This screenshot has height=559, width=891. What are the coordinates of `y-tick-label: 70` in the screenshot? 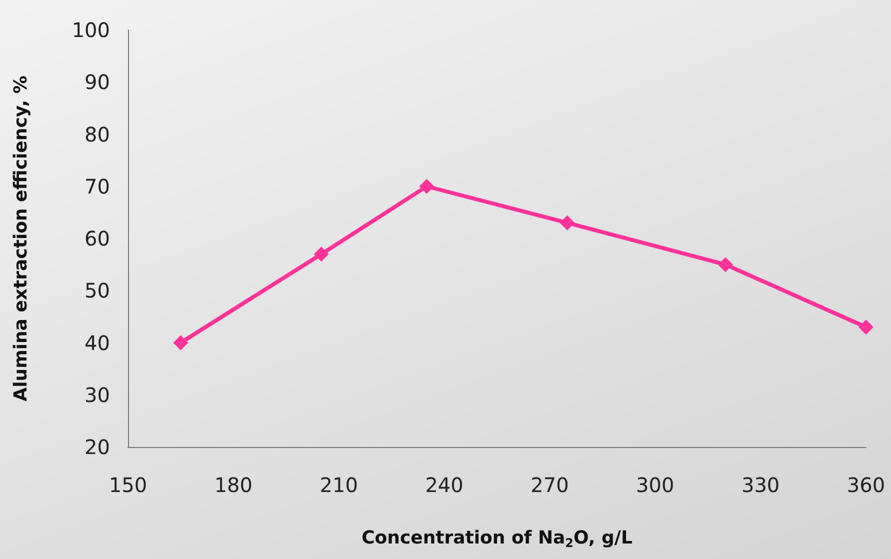 It's located at (97, 186).